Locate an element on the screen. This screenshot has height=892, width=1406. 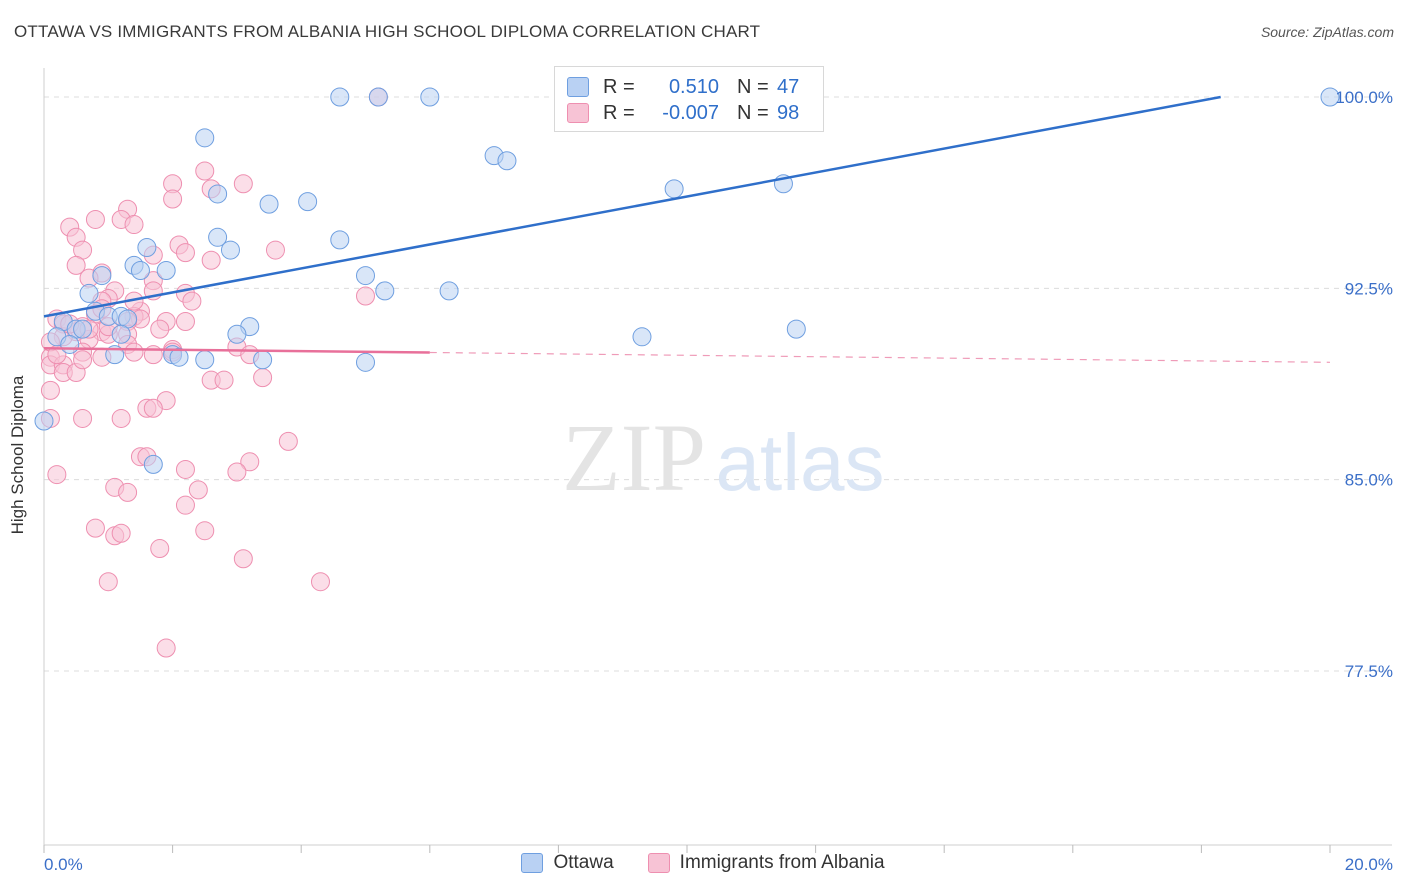
legend-label-ottawa: Ottawa is located at coordinates (583, 862).